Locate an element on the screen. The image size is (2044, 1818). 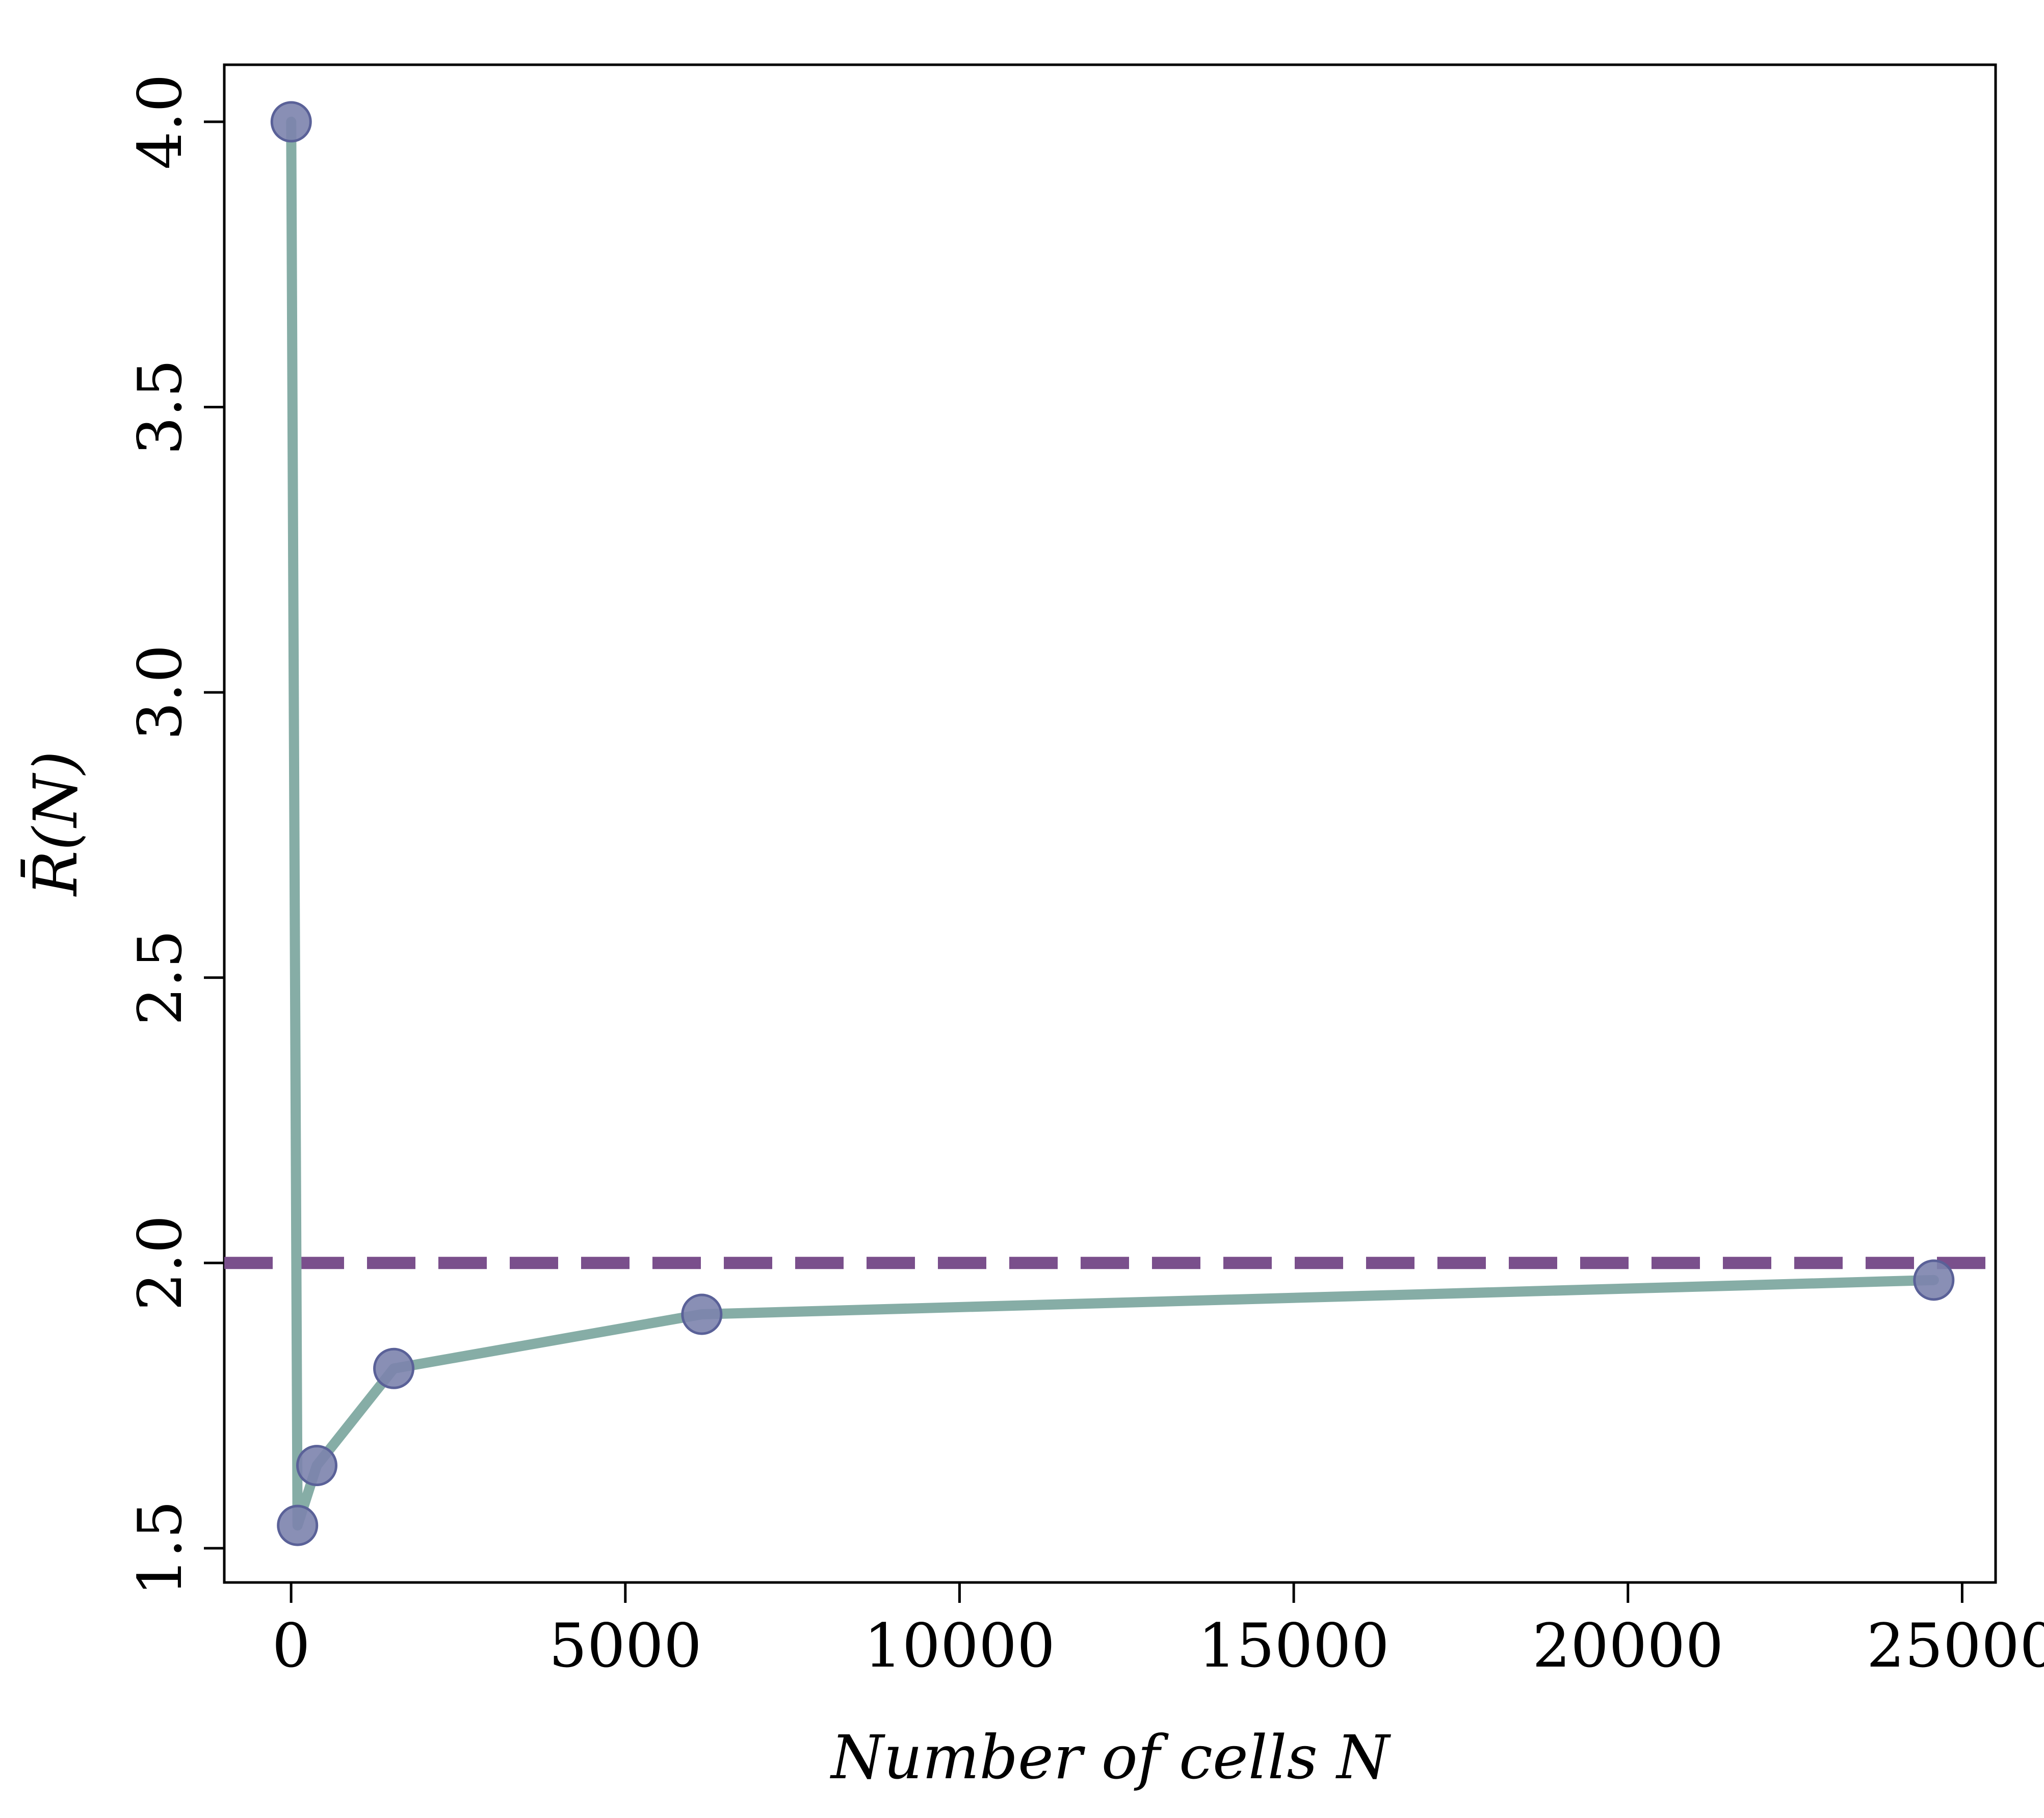
y-tick-label: 3.0 is located at coordinates (160, 692).